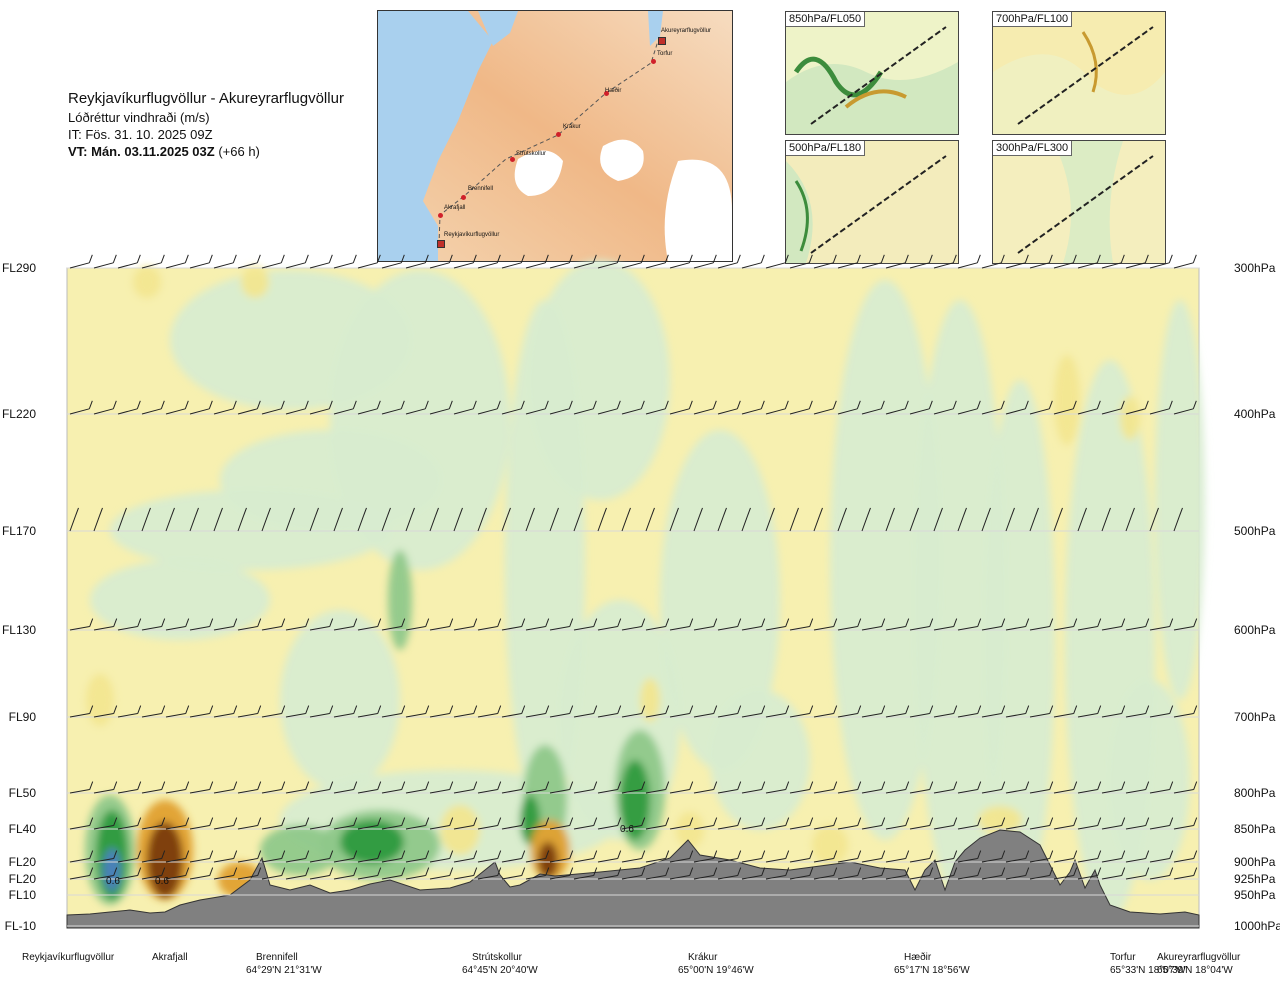 The height and width of the screenshot is (981, 1280). Describe the element at coordinates (22, 879) in the screenshot. I see `flight-level-label: FL20` at that location.